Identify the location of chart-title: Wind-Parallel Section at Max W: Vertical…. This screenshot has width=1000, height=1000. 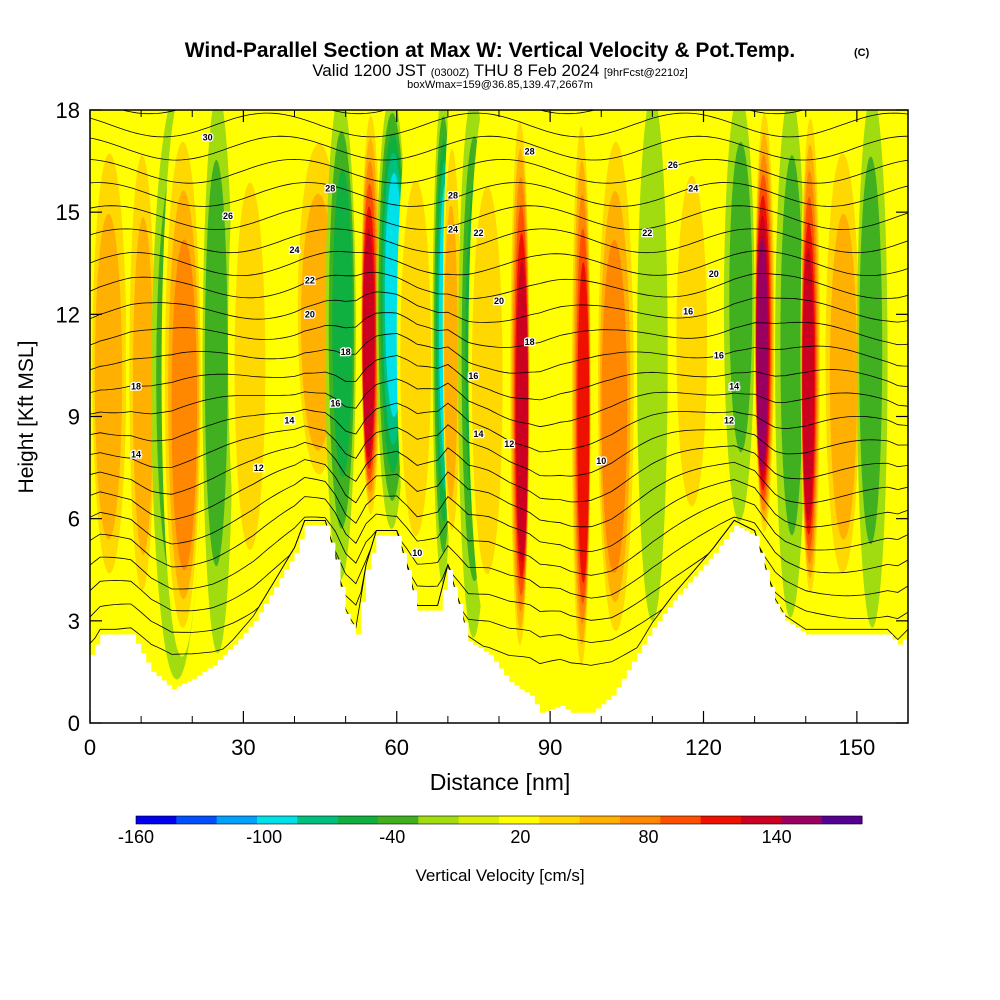
(490, 50).